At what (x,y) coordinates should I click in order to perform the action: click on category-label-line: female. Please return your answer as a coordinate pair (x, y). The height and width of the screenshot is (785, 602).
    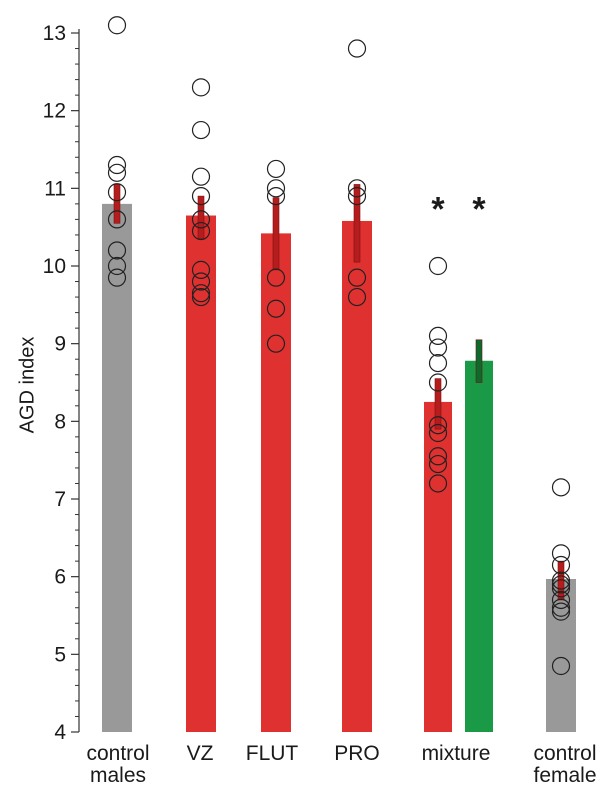
    Looking at the image, I should click on (564, 774).